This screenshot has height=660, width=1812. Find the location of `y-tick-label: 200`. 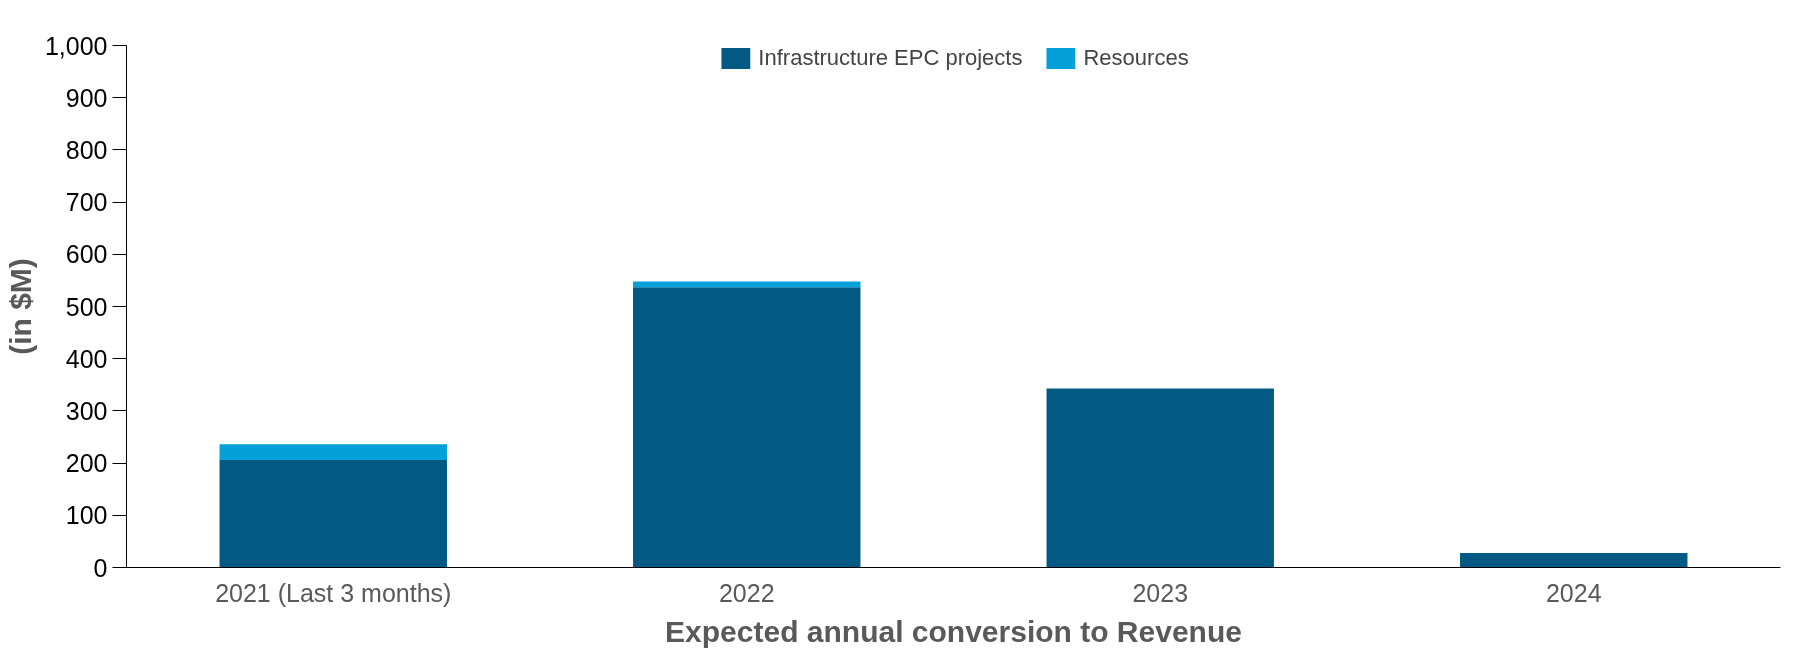

y-tick-label: 200 is located at coordinates (86, 463).